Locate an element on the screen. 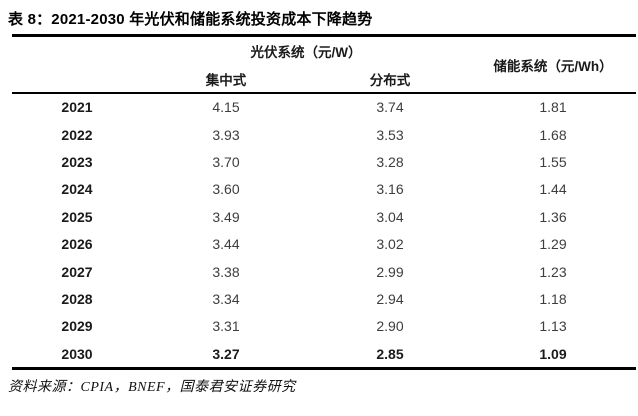  table-row: 2026 3.44 3.02 1.29 is located at coordinates (324, 243).